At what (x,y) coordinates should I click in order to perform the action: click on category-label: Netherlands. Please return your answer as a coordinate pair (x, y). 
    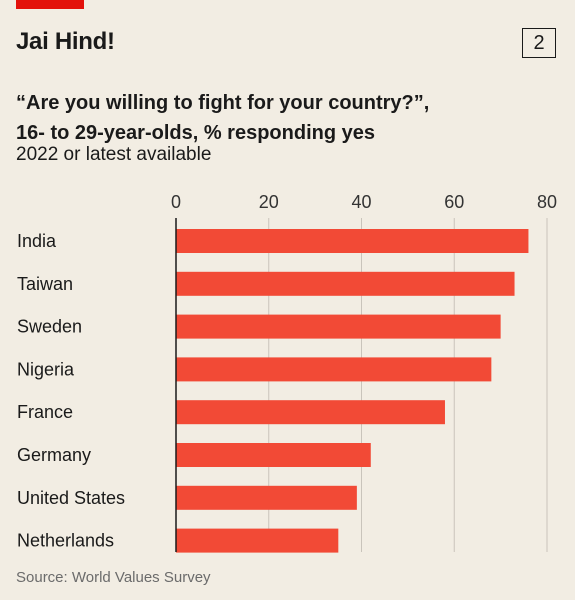
    Looking at the image, I should click on (65, 541).